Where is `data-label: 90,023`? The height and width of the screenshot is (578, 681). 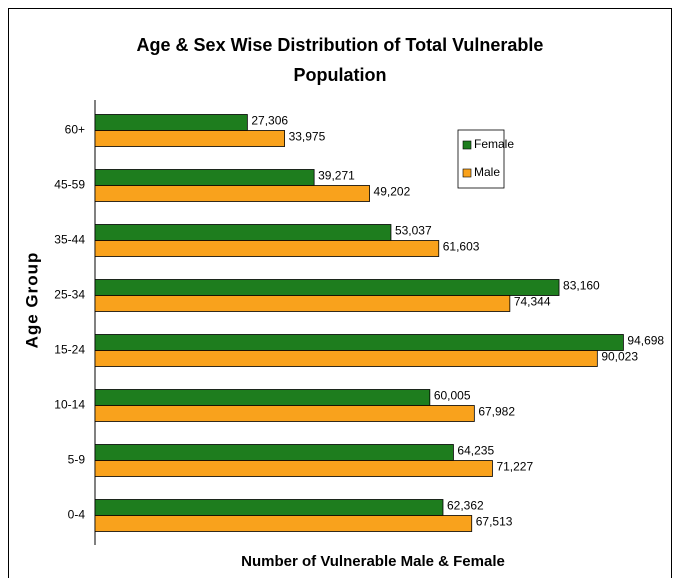
data-label: 90,023 is located at coordinates (619, 357).